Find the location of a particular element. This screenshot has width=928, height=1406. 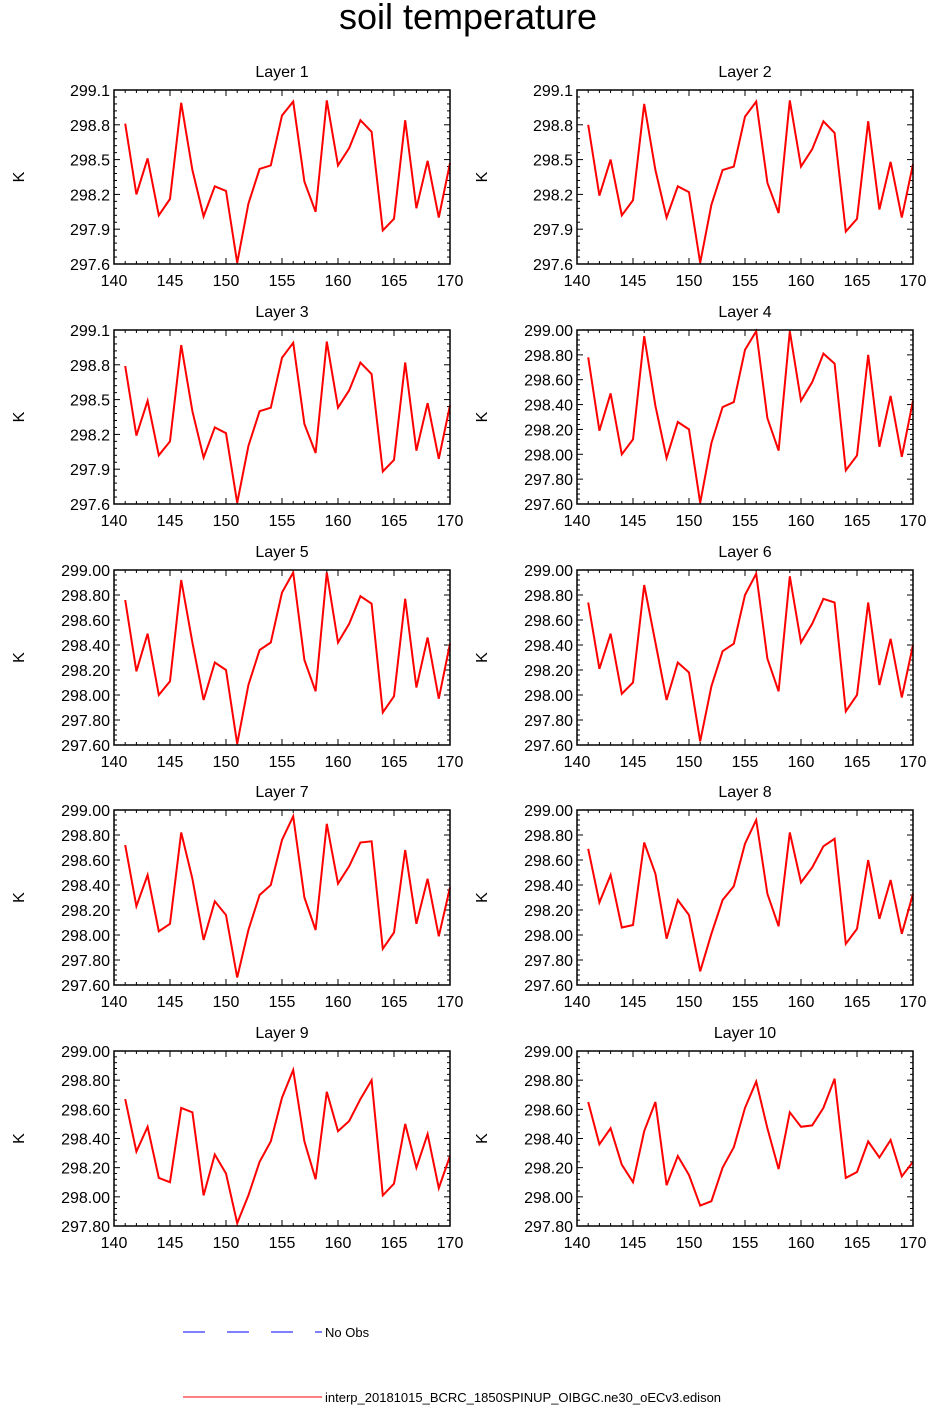

y-tick-label: 297.9 is located at coordinates (90, 230).